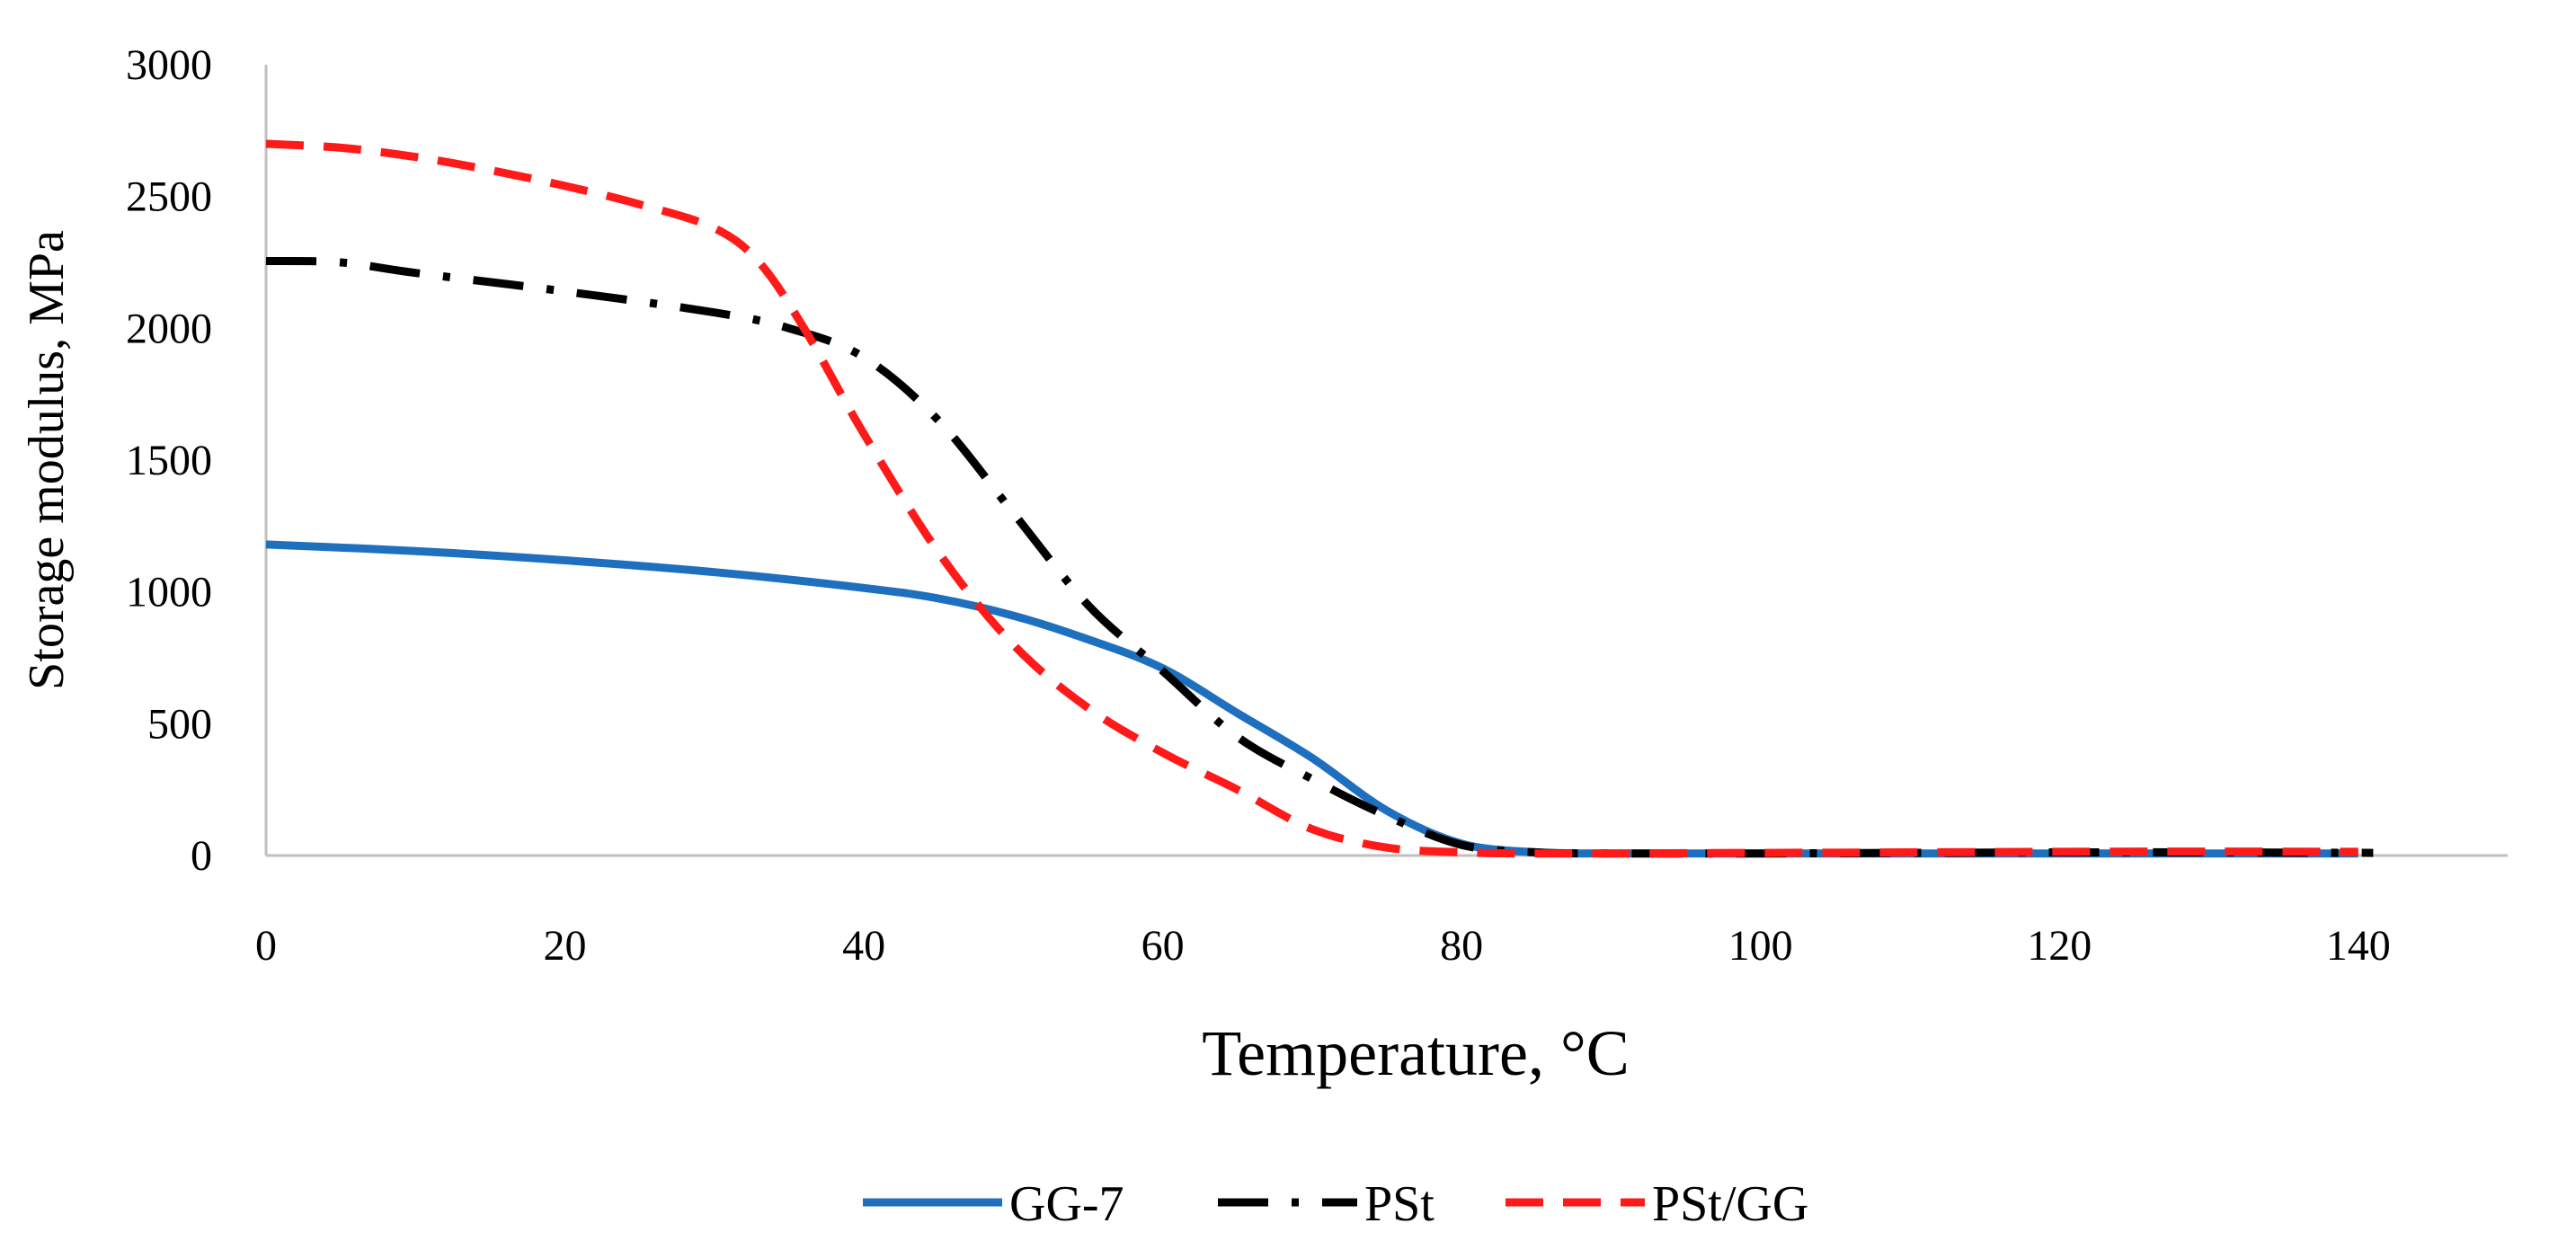  Describe the element at coordinates (1760, 946) in the screenshot. I see `x-tick-label: 100` at that location.